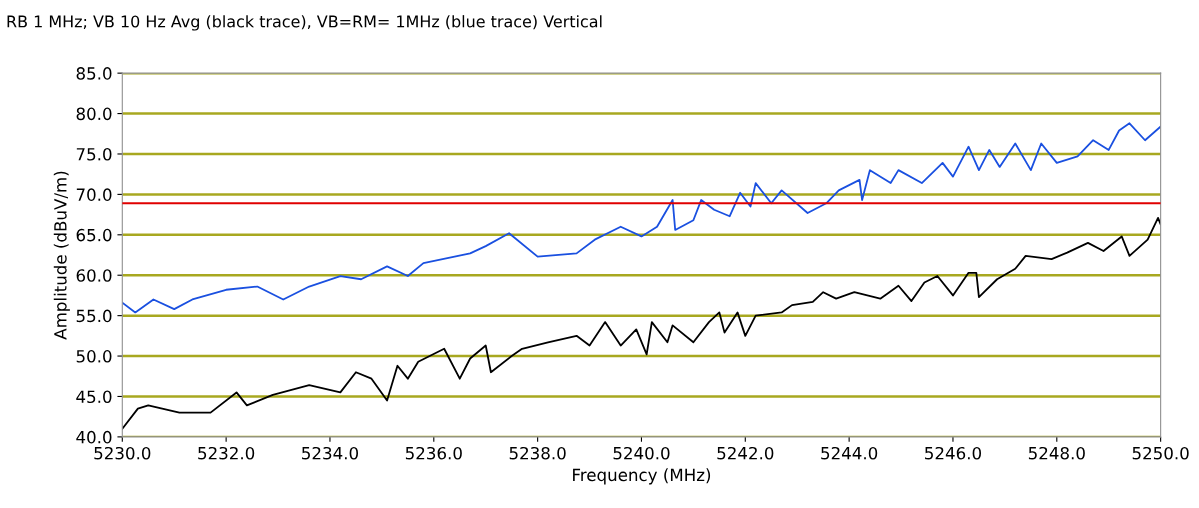  Describe the element at coordinates (537, 453) in the screenshot. I see `x-tick-label: 5238.0` at that location.